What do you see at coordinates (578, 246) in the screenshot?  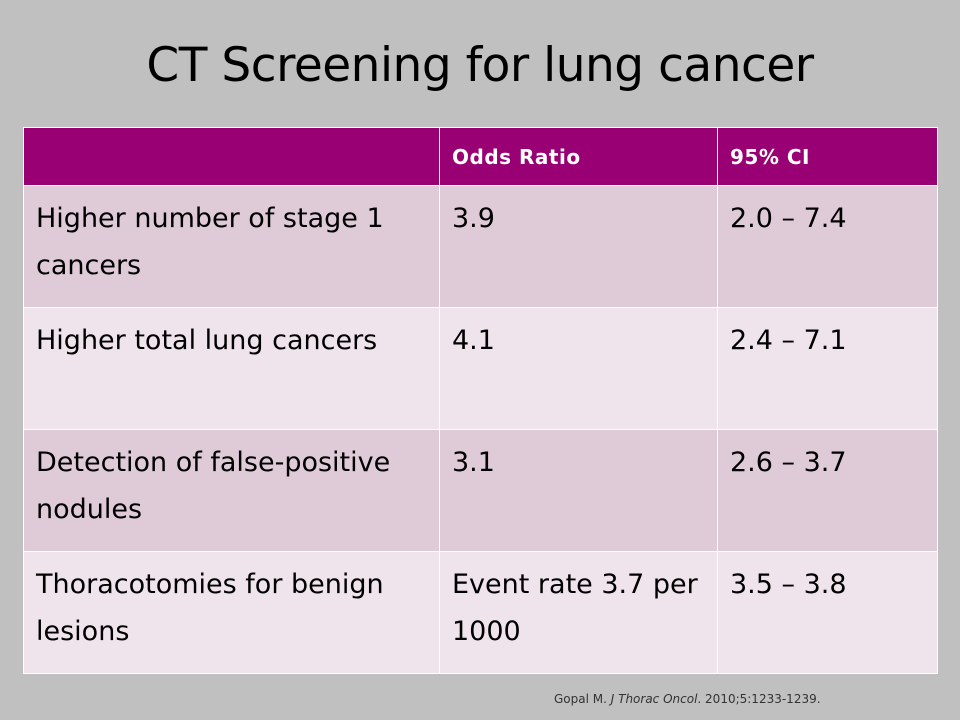 I see `odds-ratio-value: 3.9` at bounding box center [578, 246].